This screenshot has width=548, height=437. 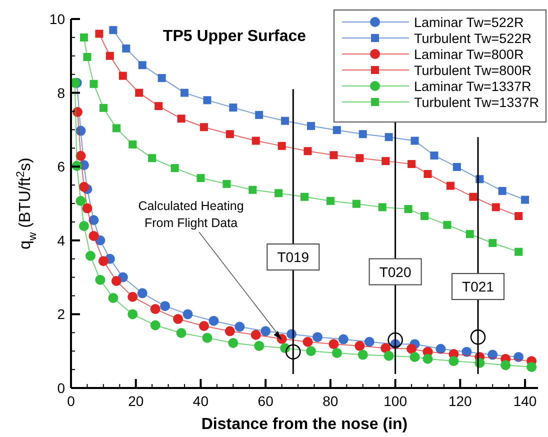 What do you see at coordinates (469, 54) in the screenshot?
I see `legend-label: Laminar Tw=800R` at bounding box center [469, 54].